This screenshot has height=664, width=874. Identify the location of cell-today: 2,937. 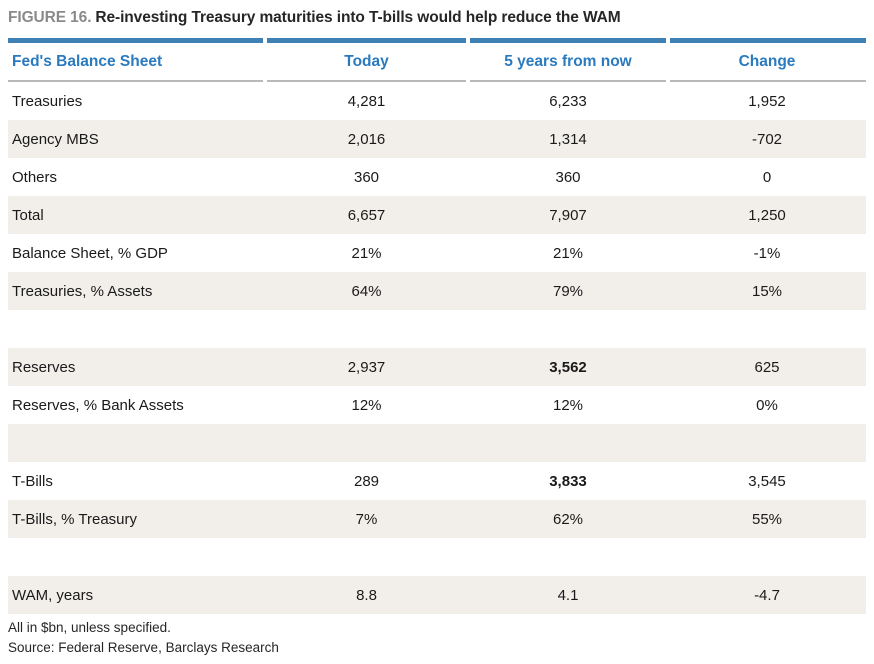
(366, 367).